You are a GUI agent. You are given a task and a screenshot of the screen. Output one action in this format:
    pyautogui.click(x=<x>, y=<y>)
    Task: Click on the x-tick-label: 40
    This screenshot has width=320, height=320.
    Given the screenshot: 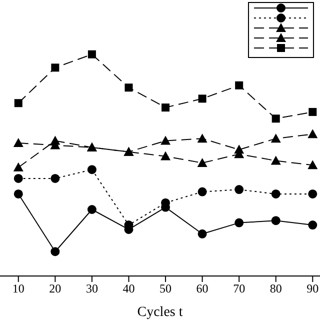 What is the action you would take?
    pyautogui.click(x=128, y=289)
    